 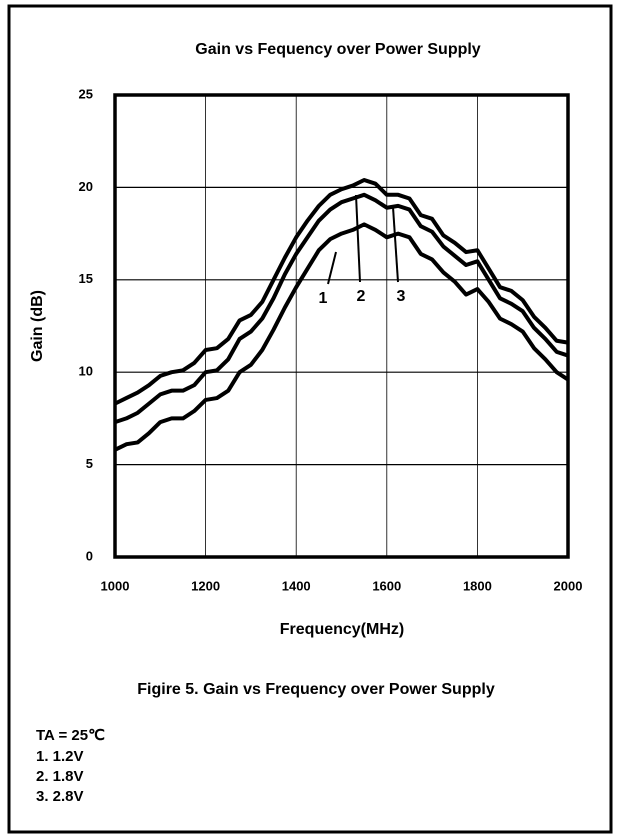 I want to click on x-tick-label: 1400, so click(x=296, y=585).